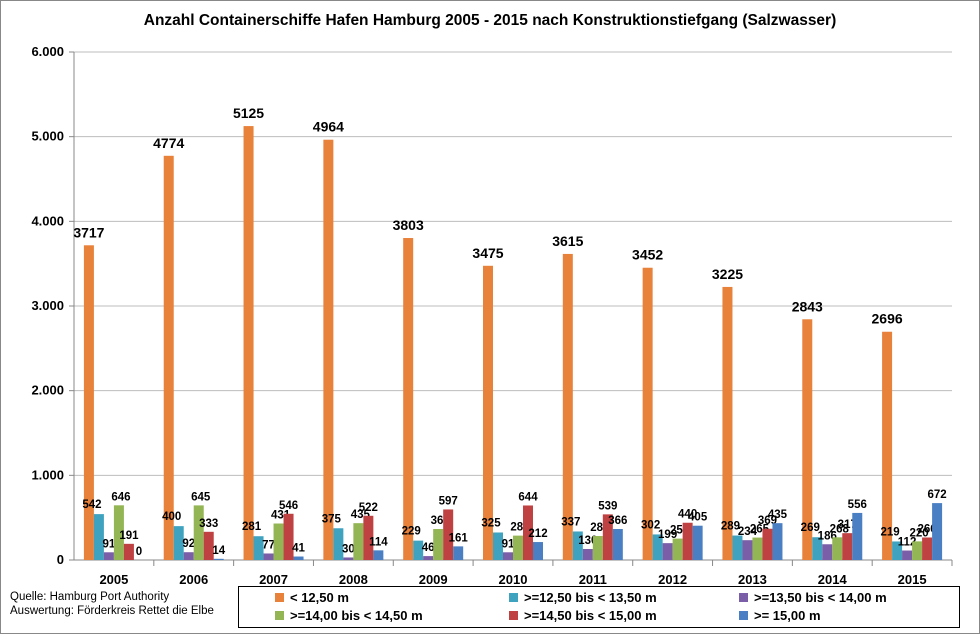  What do you see at coordinates (208, 524) in the screenshot?
I see `data-label: 333` at bounding box center [208, 524].